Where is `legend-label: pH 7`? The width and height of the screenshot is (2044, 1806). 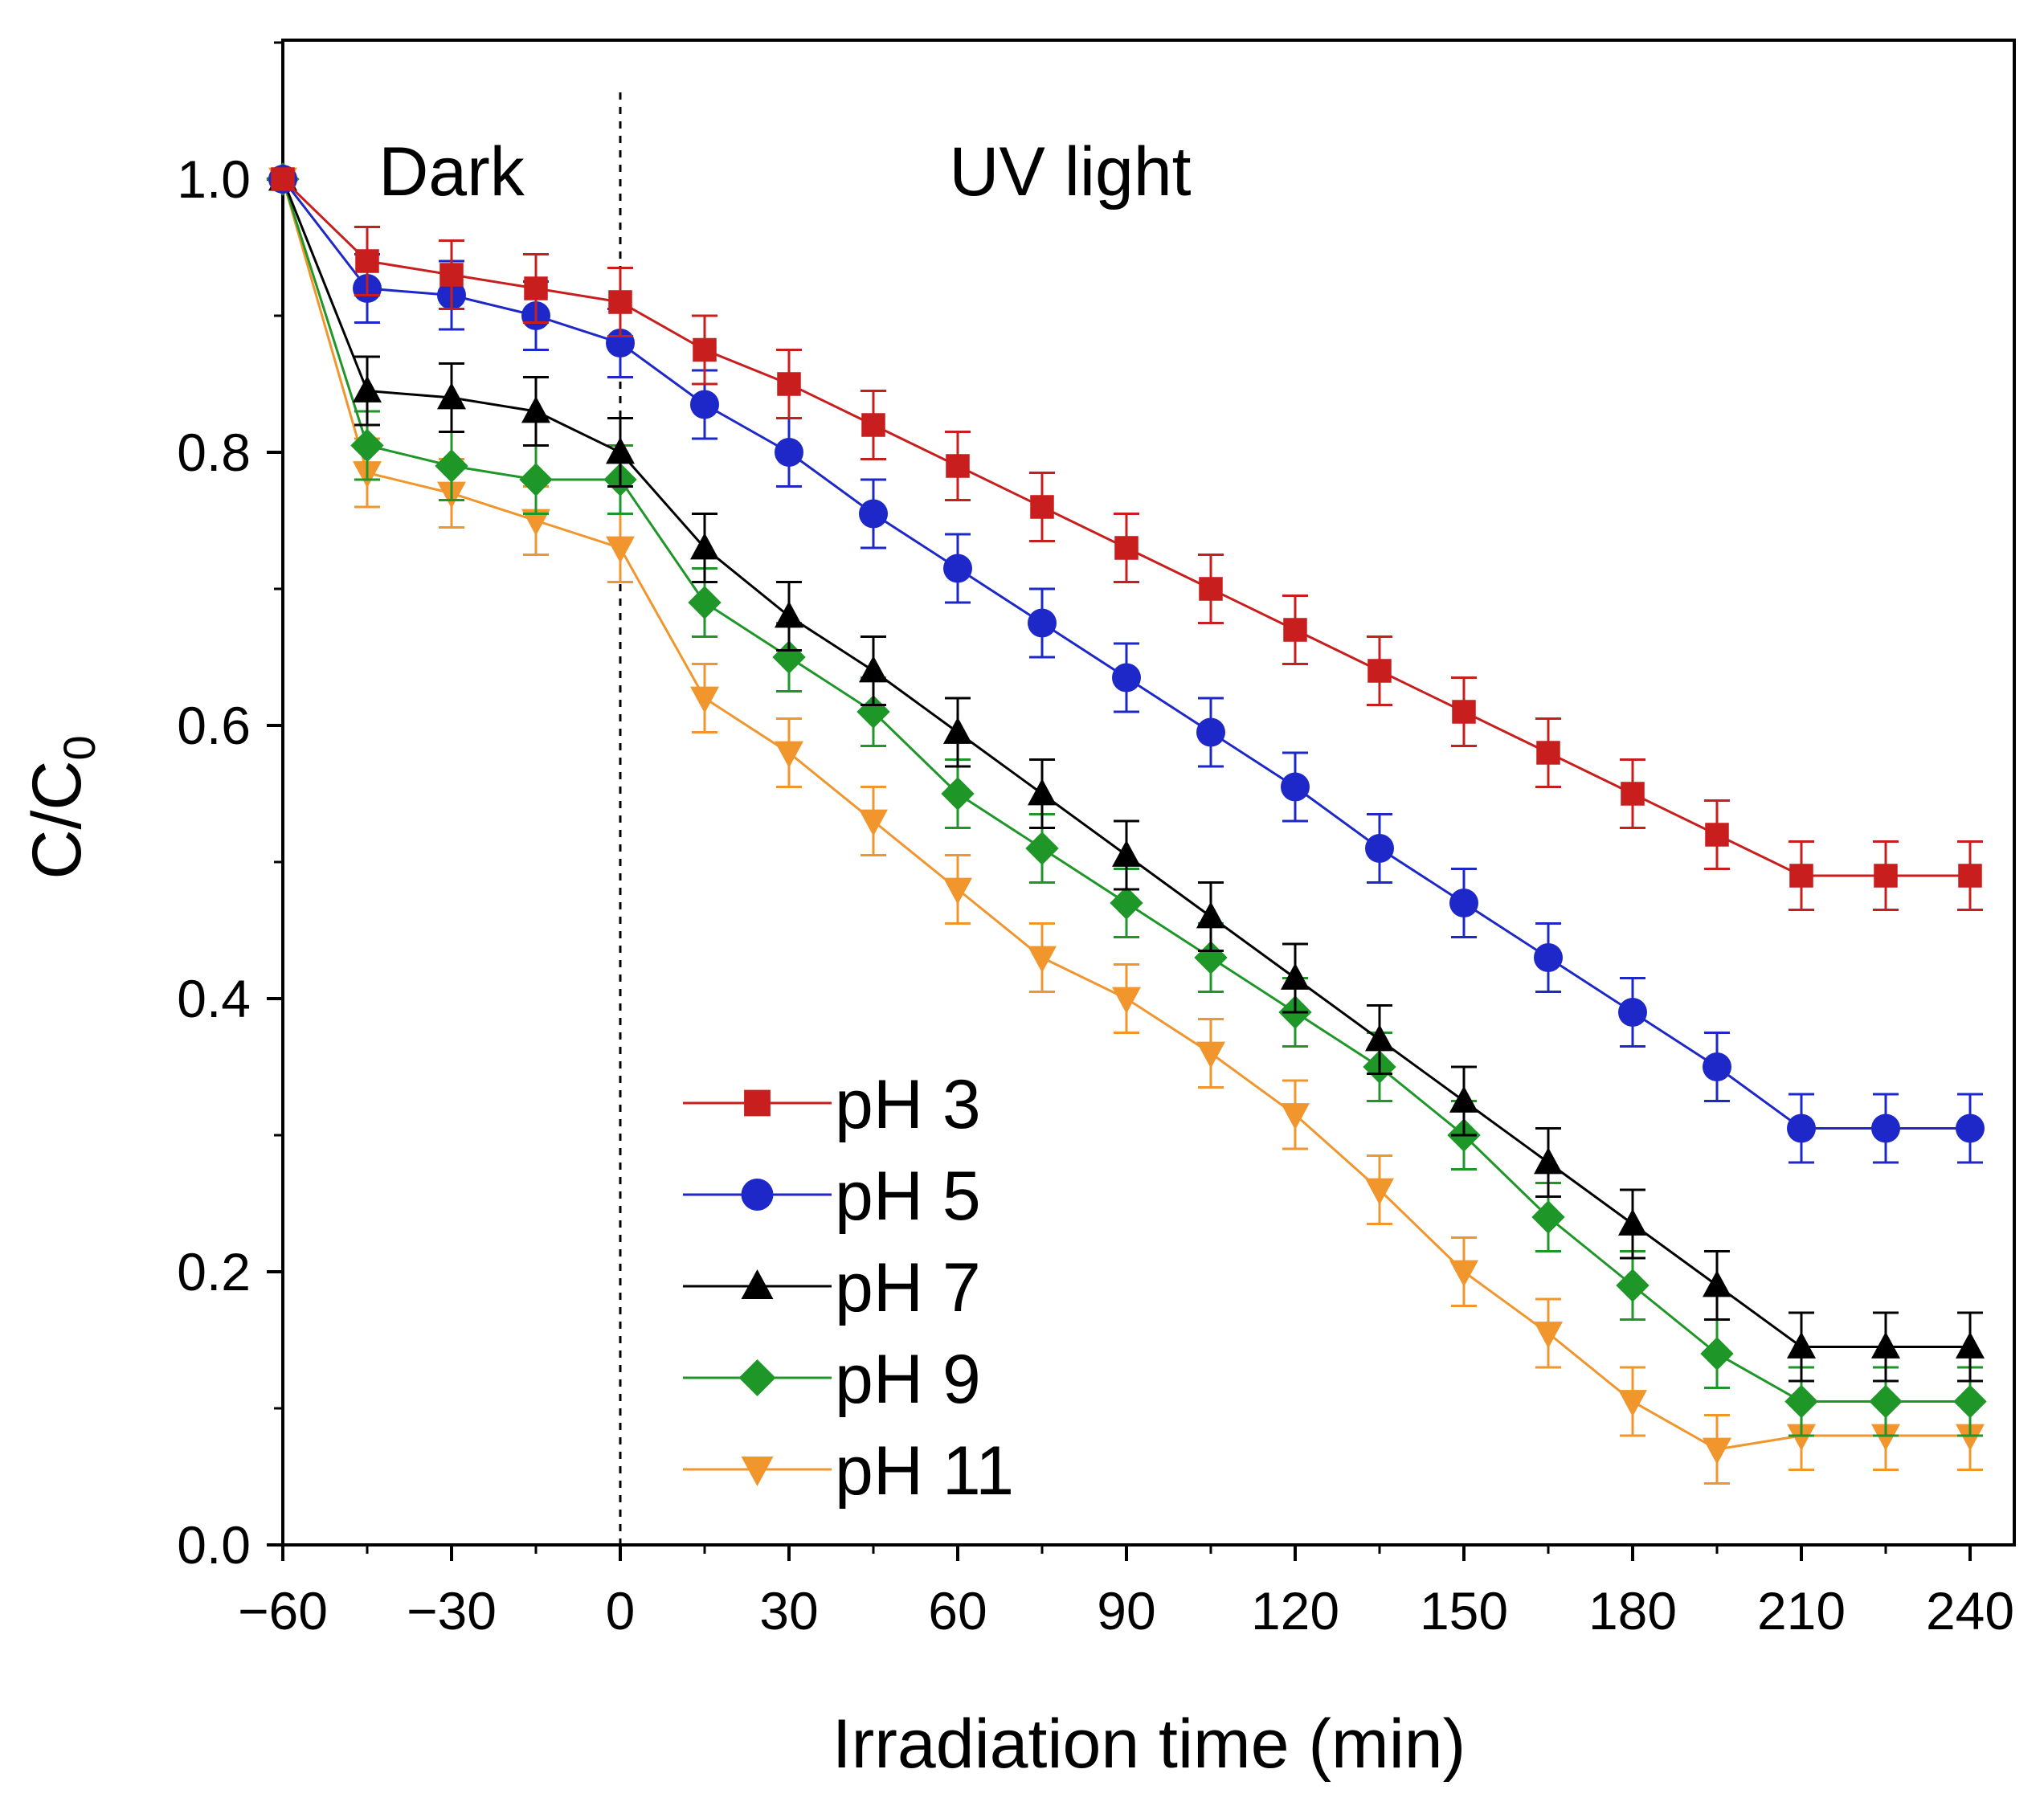
legend-label: pH 7 is located at coordinates (908, 1288).